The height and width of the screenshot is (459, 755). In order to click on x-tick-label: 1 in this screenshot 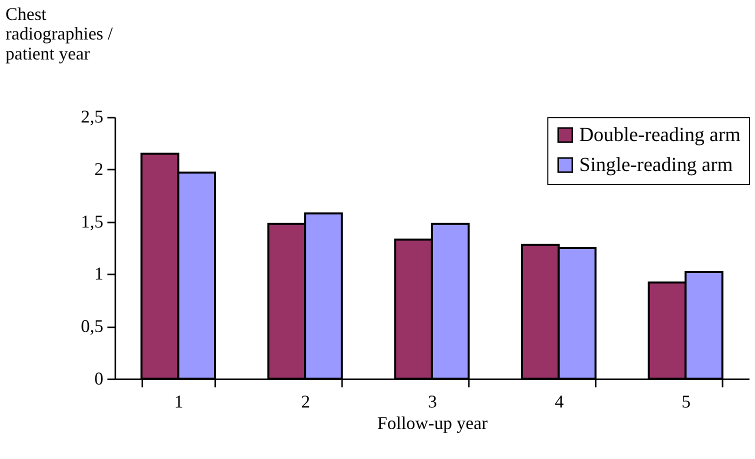, I will do `click(179, 401)`.